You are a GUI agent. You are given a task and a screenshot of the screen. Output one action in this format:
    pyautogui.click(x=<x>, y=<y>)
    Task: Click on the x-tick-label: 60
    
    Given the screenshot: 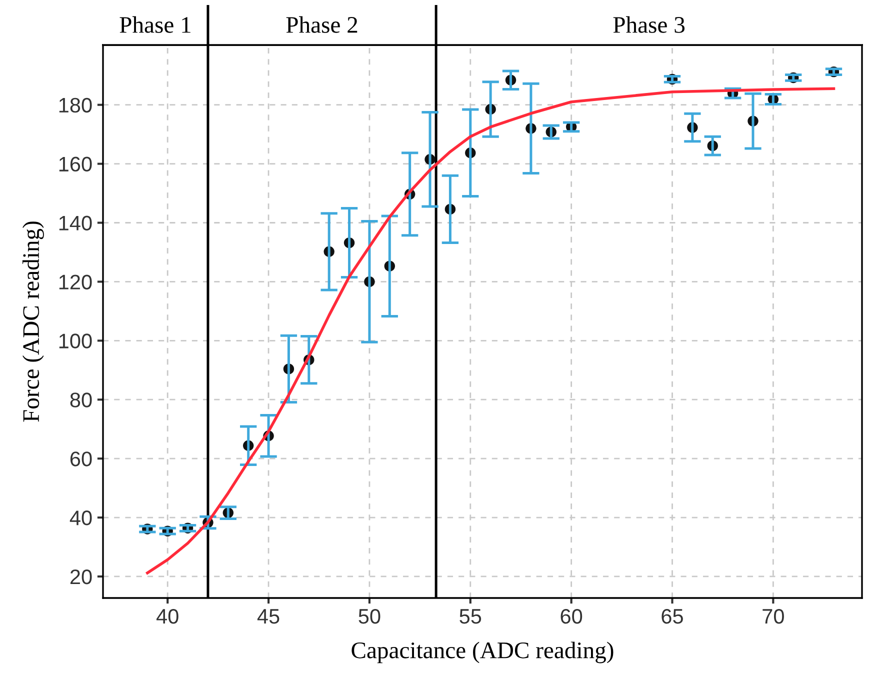 What is the action you would take?
    pyautogui.click(x=571, y=616)
    